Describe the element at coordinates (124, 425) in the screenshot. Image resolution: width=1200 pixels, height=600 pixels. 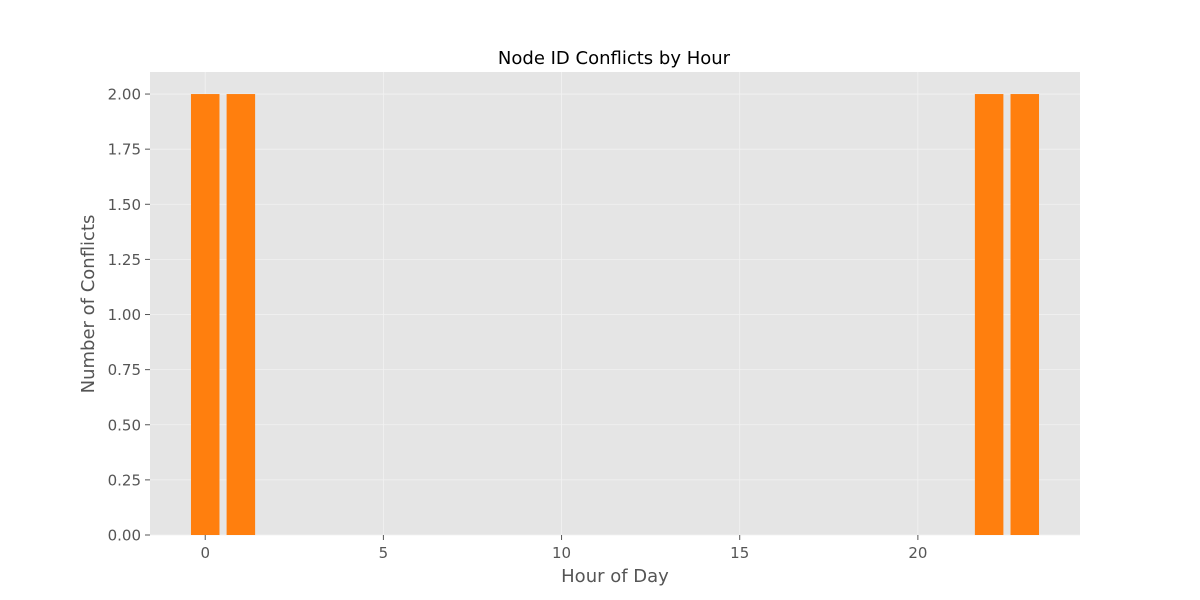
I see `y-tick-label-2: 0.50` at that location.